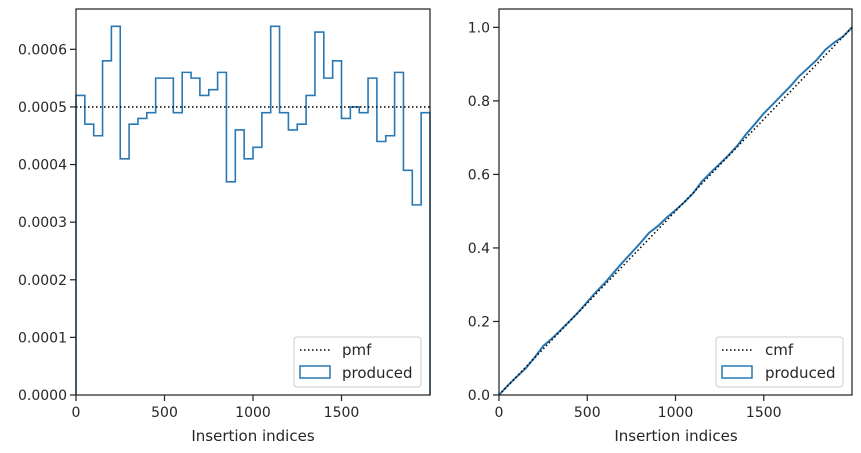 This screenshot has width=861, height=453. I want to click on pmf-legend: pmf produced, so click(357, 362).